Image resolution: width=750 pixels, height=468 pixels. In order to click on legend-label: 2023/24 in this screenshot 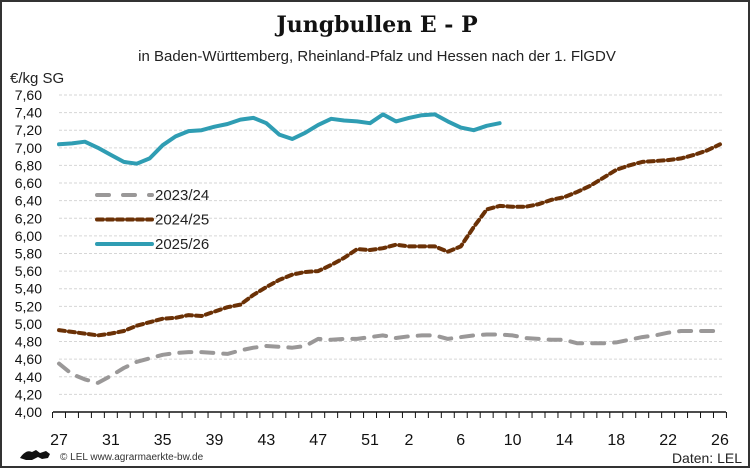, I will do `click(182, 195)`.